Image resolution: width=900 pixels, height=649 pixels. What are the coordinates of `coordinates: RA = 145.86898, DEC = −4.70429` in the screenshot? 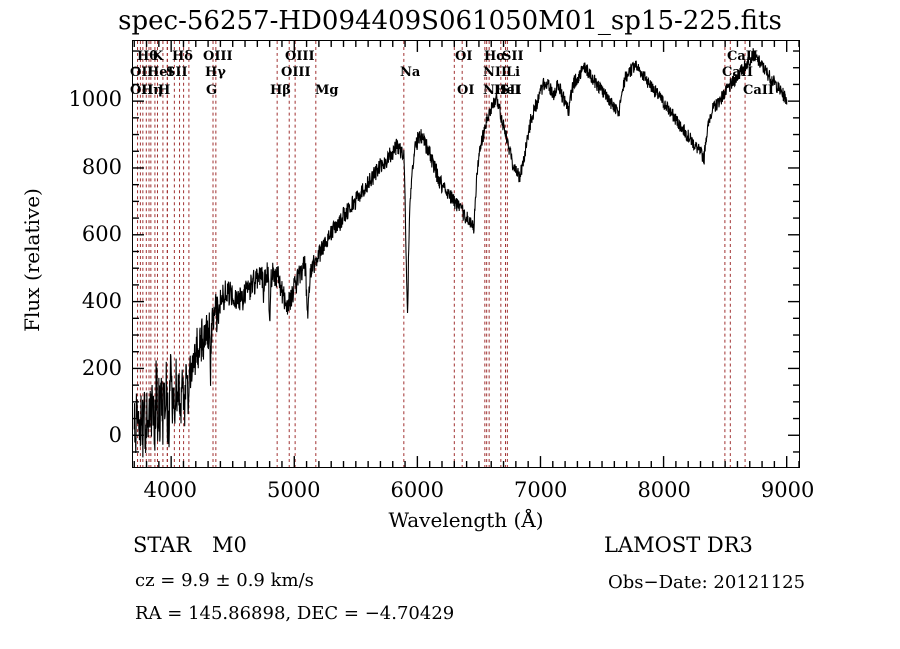 It's located at (295, 613).